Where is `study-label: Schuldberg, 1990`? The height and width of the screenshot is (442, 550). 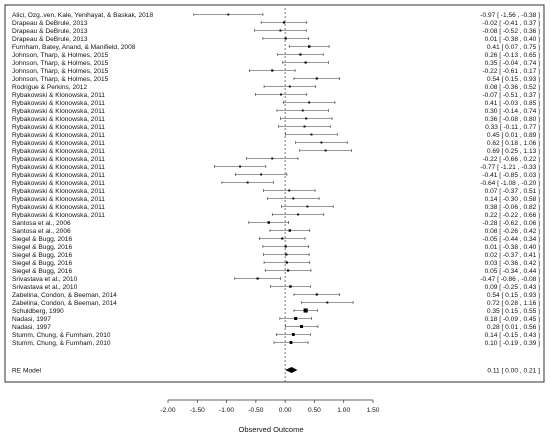
study-label: Schuldberg, 1990 is located at coordinates (38, 311).